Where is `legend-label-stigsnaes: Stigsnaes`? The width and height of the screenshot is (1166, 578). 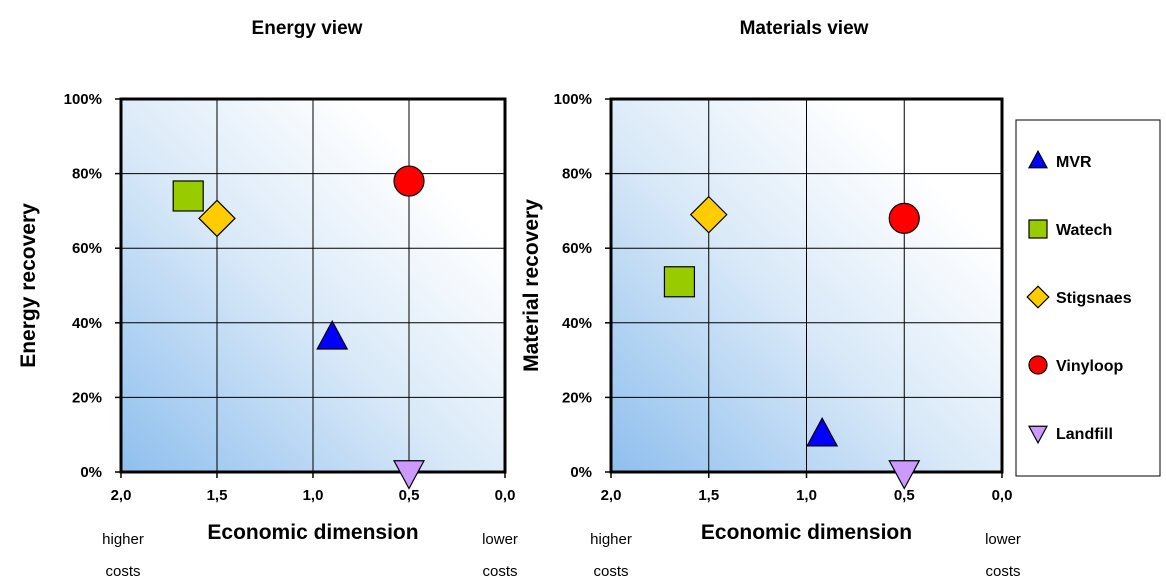 legend-label-stigsnaes: Stigsnaes is located at coordinates (1094, 298).